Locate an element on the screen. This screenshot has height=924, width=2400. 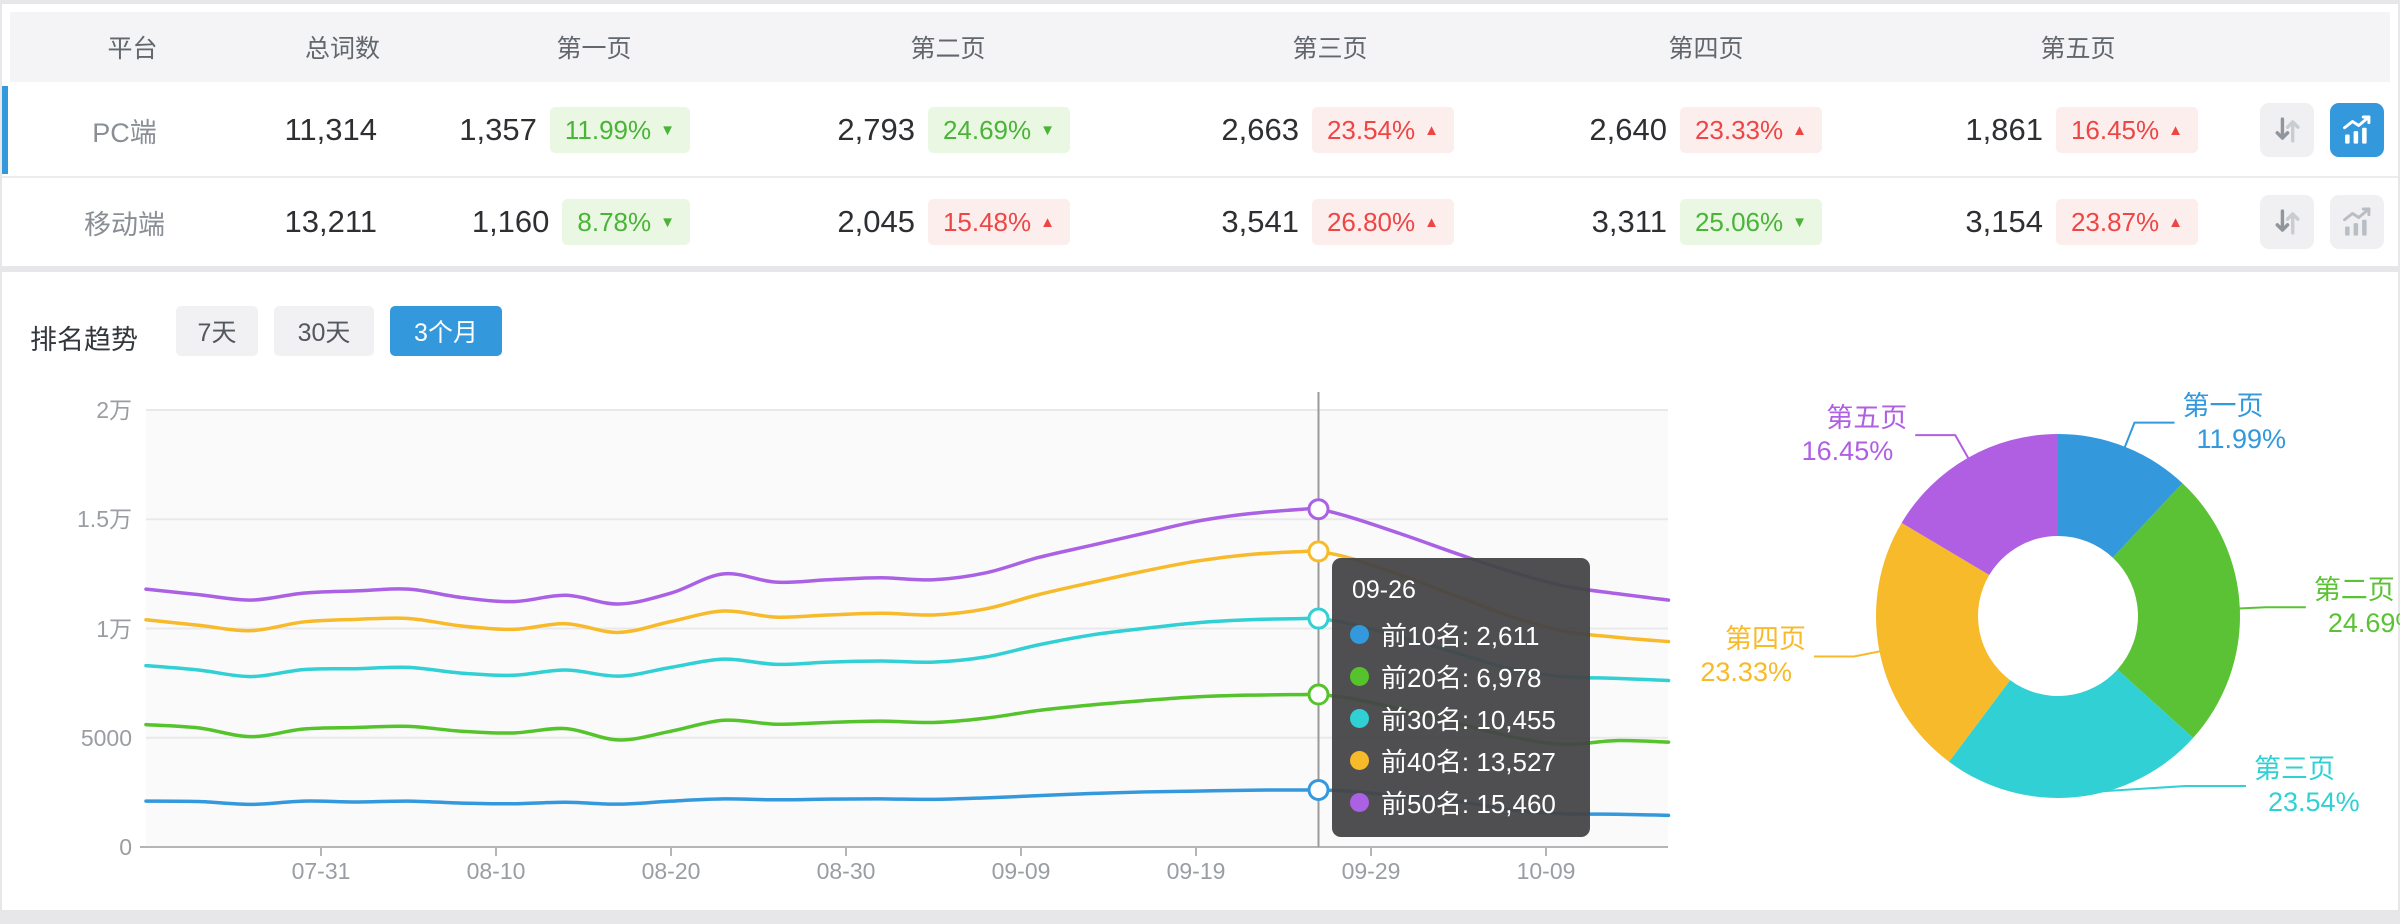
tooltip-item-2: 前30名: 10,455 is located at coordinates (1461, 718).